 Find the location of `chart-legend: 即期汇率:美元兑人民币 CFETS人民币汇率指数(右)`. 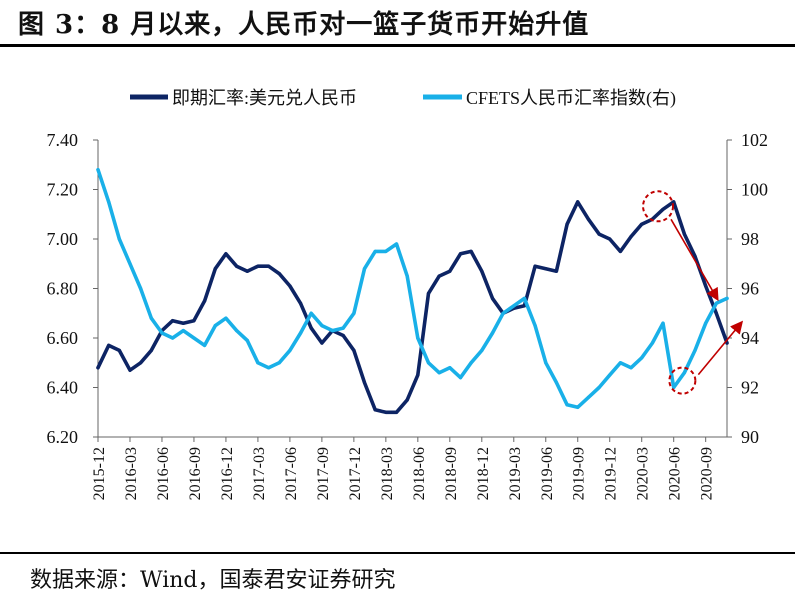

chart-legend: 即期汇率:美元兑人民币 CFETS人民币汇率指数(右) is located at coordinates (403, 98).